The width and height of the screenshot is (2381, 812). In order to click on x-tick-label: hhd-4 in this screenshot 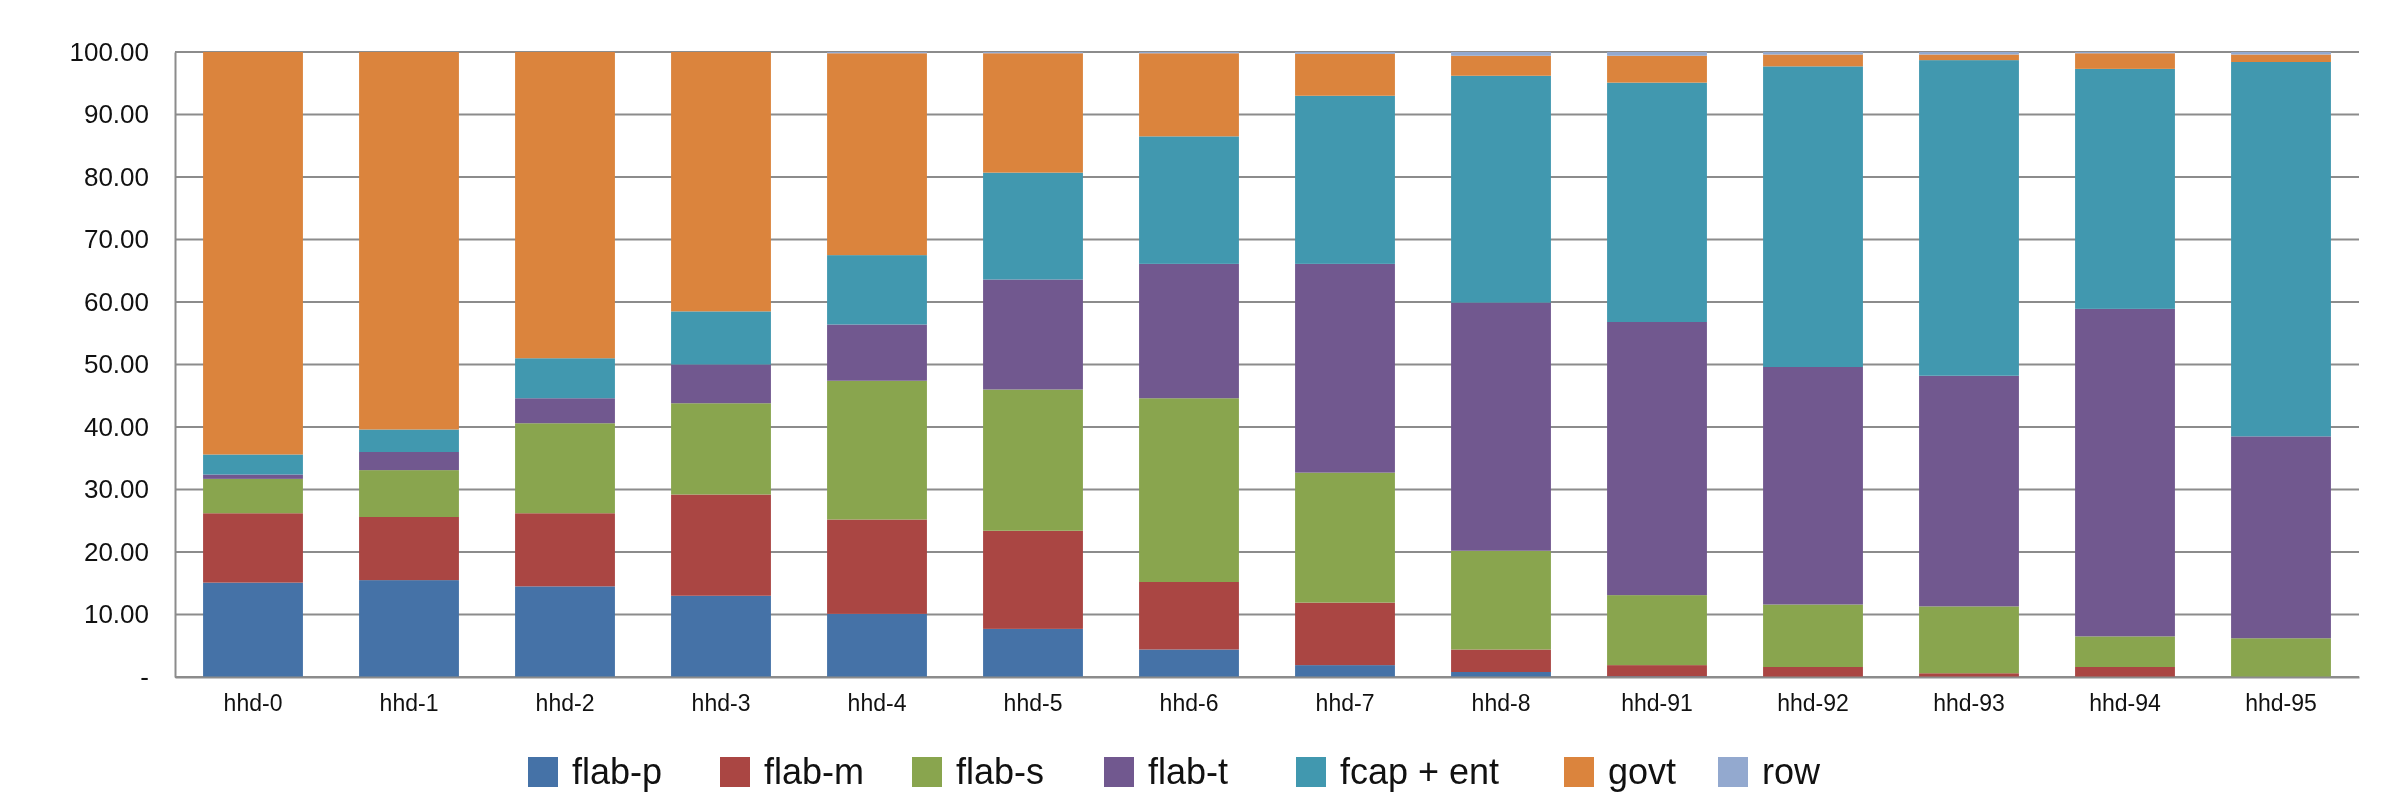, I will do `click(877, 703)`.